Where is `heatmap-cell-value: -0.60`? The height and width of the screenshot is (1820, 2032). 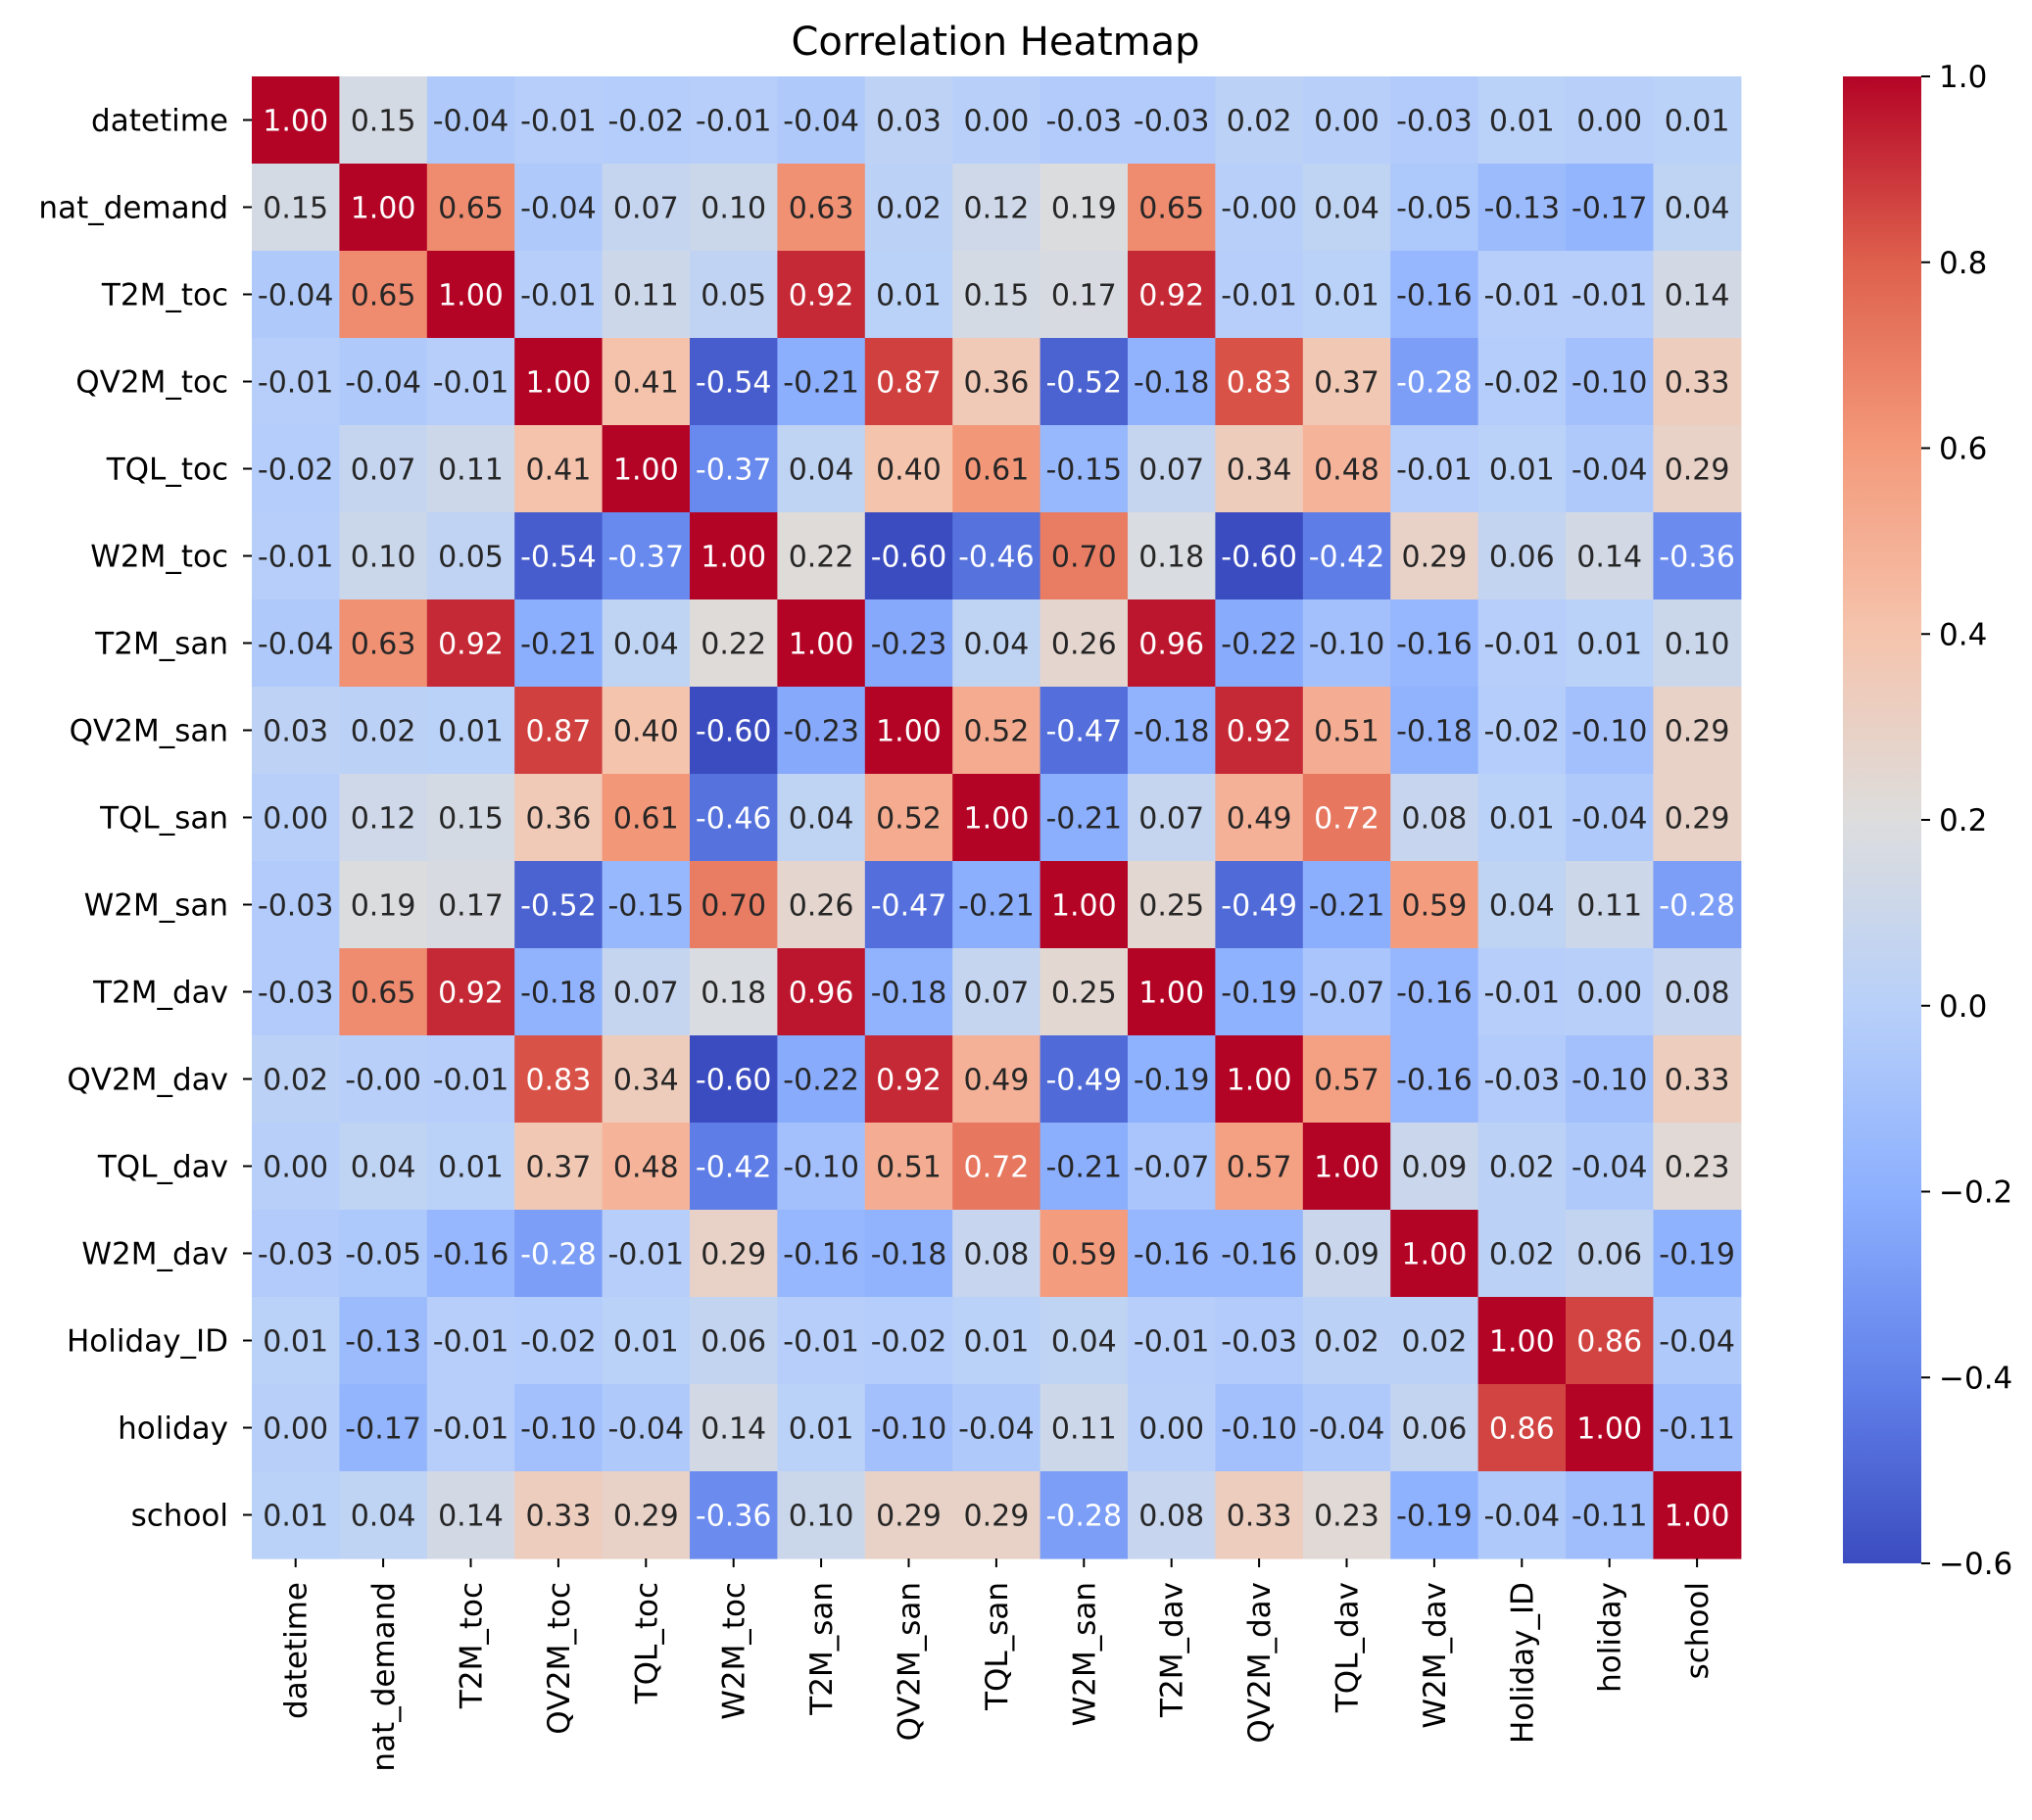 heatmap-cell-value: -0.60 is located at coordinates (1259, 558).